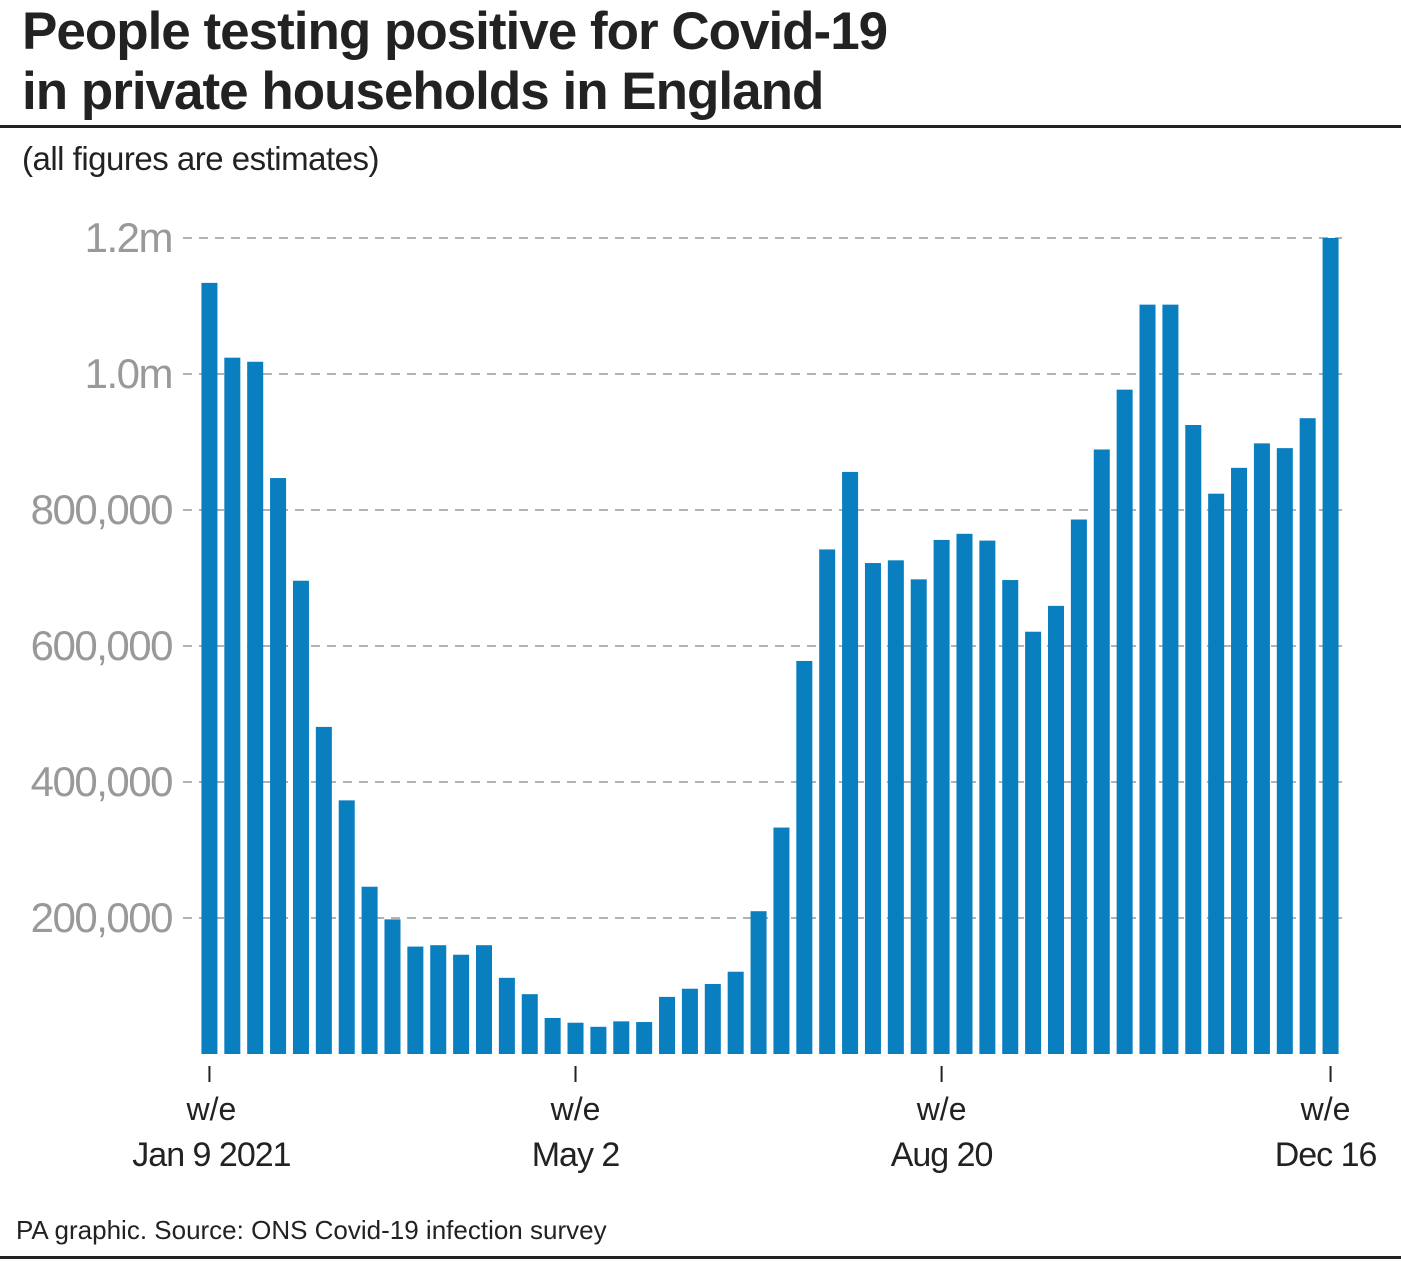 The height and width of the screenshot is (1261, 1401). I want to click on y-tick-label: 800,000, so click(101, 509).